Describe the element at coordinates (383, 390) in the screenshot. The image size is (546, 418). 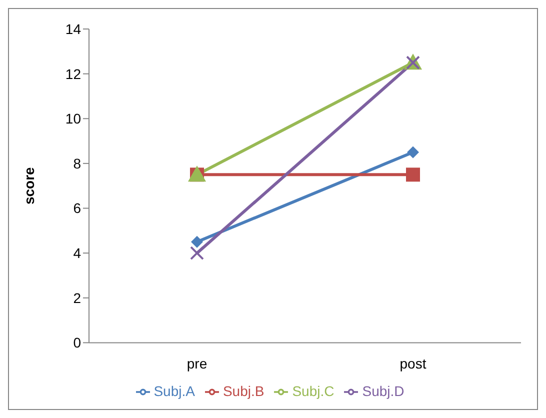
I see `legend-label: Subj.D` at that location.